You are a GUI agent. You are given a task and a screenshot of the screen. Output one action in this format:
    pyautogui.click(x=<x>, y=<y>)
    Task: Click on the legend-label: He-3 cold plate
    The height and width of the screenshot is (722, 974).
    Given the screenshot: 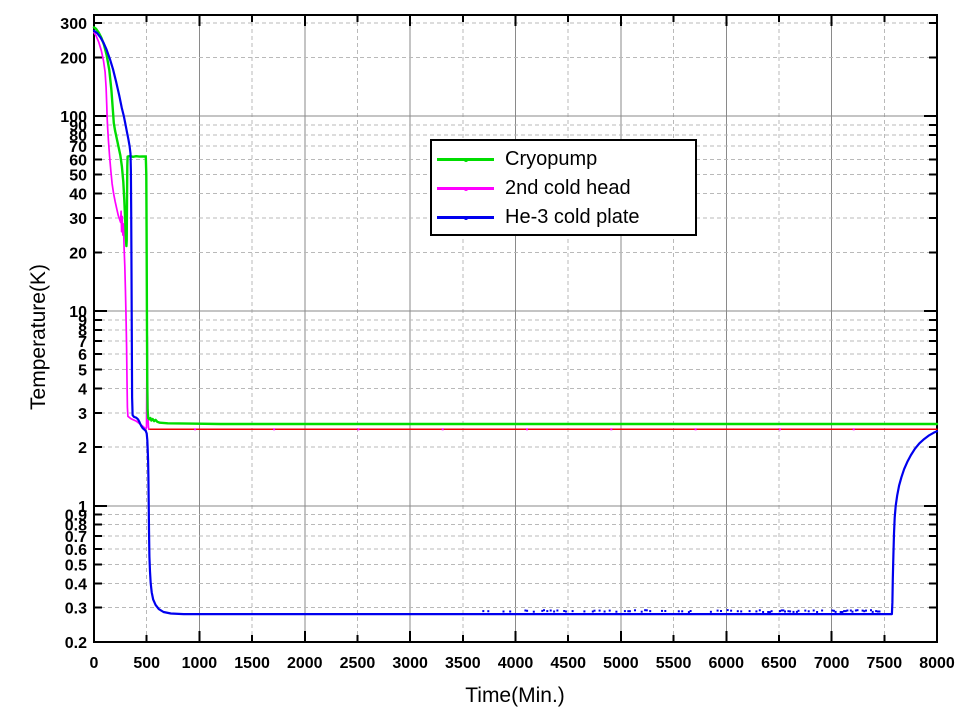 What is the action you would take?
    pyautogui.click(x=572, y=217)
    